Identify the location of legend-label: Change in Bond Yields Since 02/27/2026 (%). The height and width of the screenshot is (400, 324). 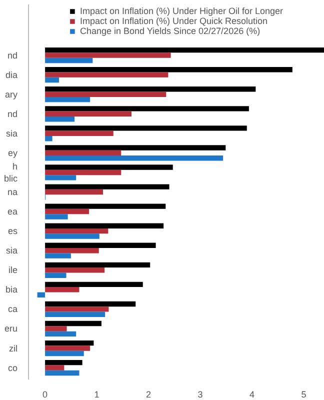
(170, 31).